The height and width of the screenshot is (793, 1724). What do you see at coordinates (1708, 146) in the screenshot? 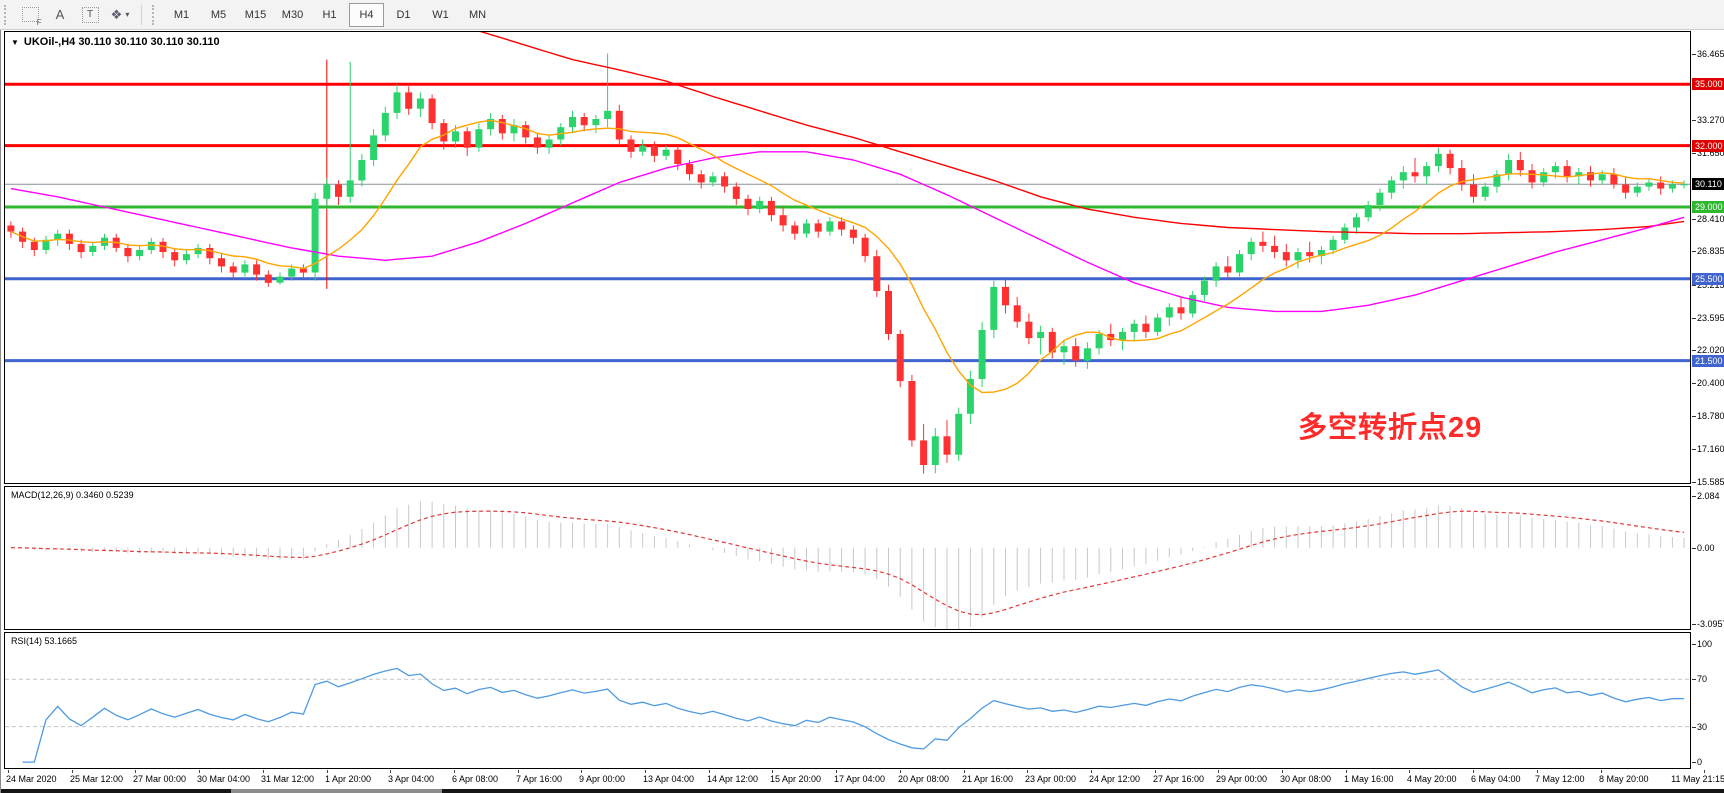
I see `price-level-badge: 32.000` at bounding box center [1708, 146].